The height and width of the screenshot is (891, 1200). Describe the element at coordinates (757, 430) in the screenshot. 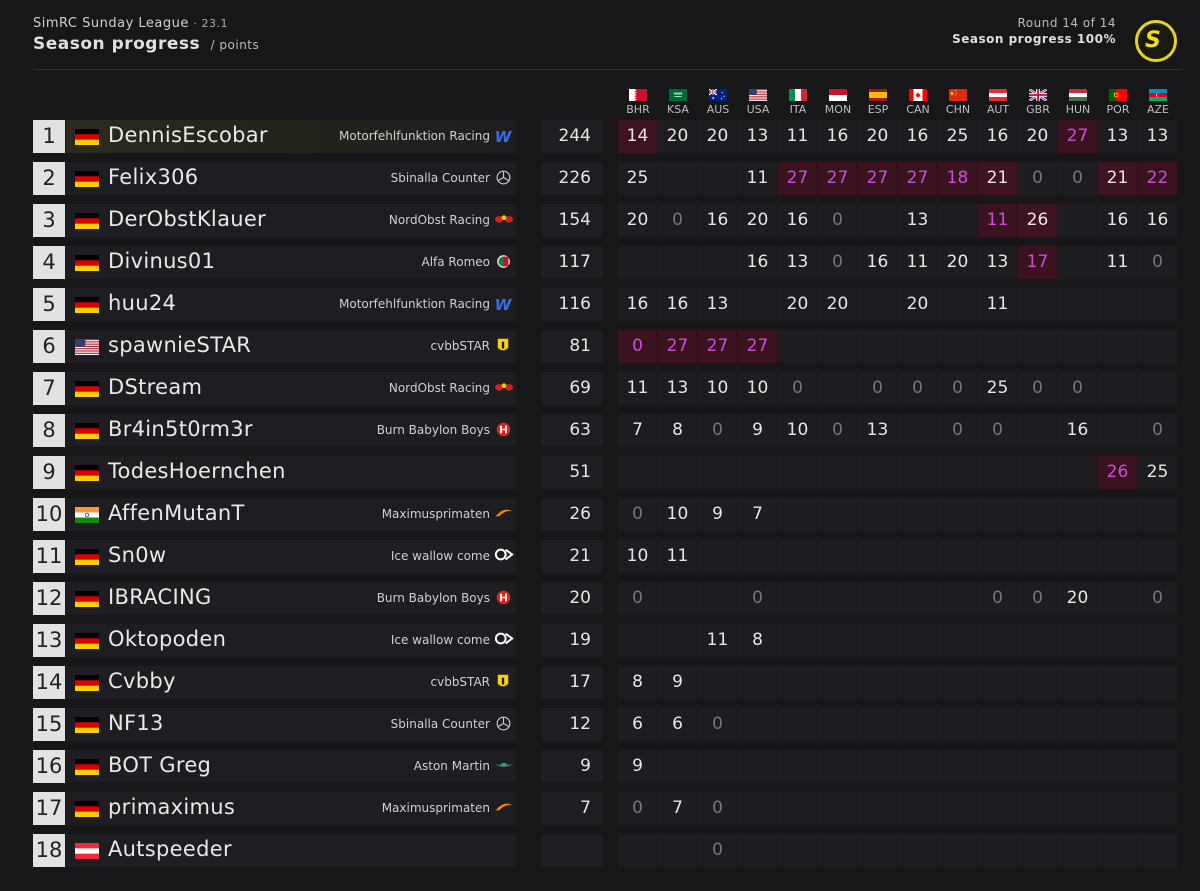

I see `race-points-cell: 9` at that location.